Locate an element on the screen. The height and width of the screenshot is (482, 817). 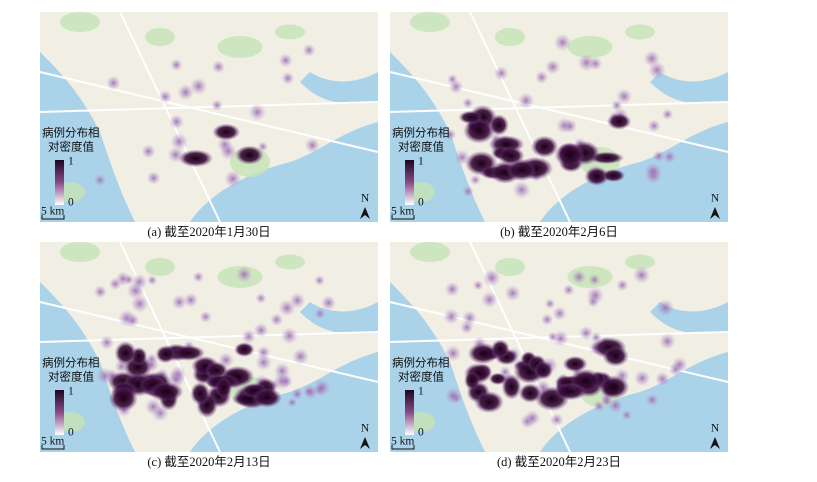
north-label: N is located at coordinates (365, 199).